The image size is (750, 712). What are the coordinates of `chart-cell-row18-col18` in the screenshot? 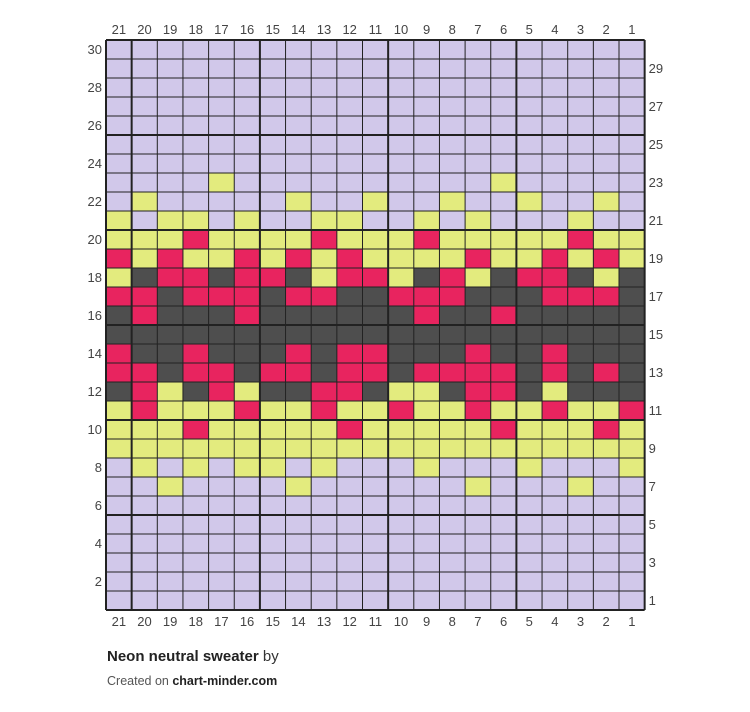 It's located at (195, 277).